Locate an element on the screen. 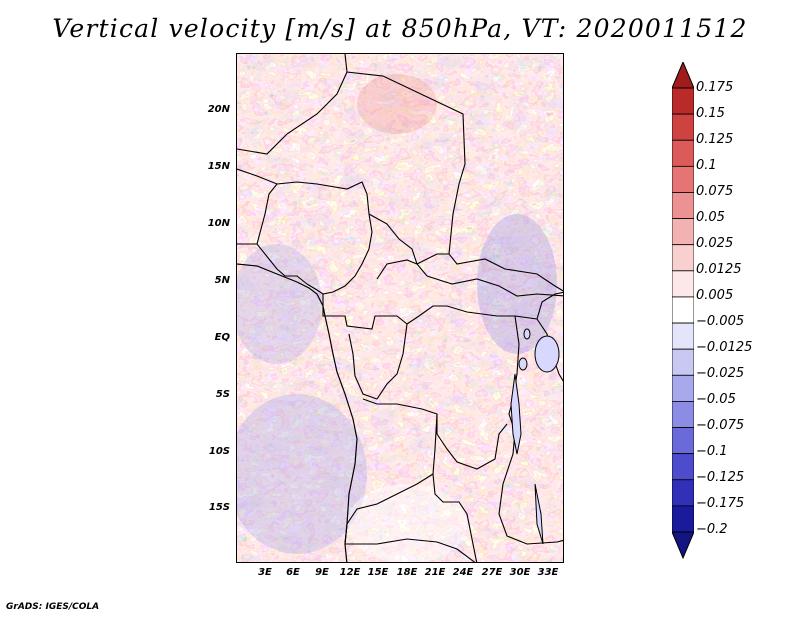  lakes is located at coordinates (535, 436).